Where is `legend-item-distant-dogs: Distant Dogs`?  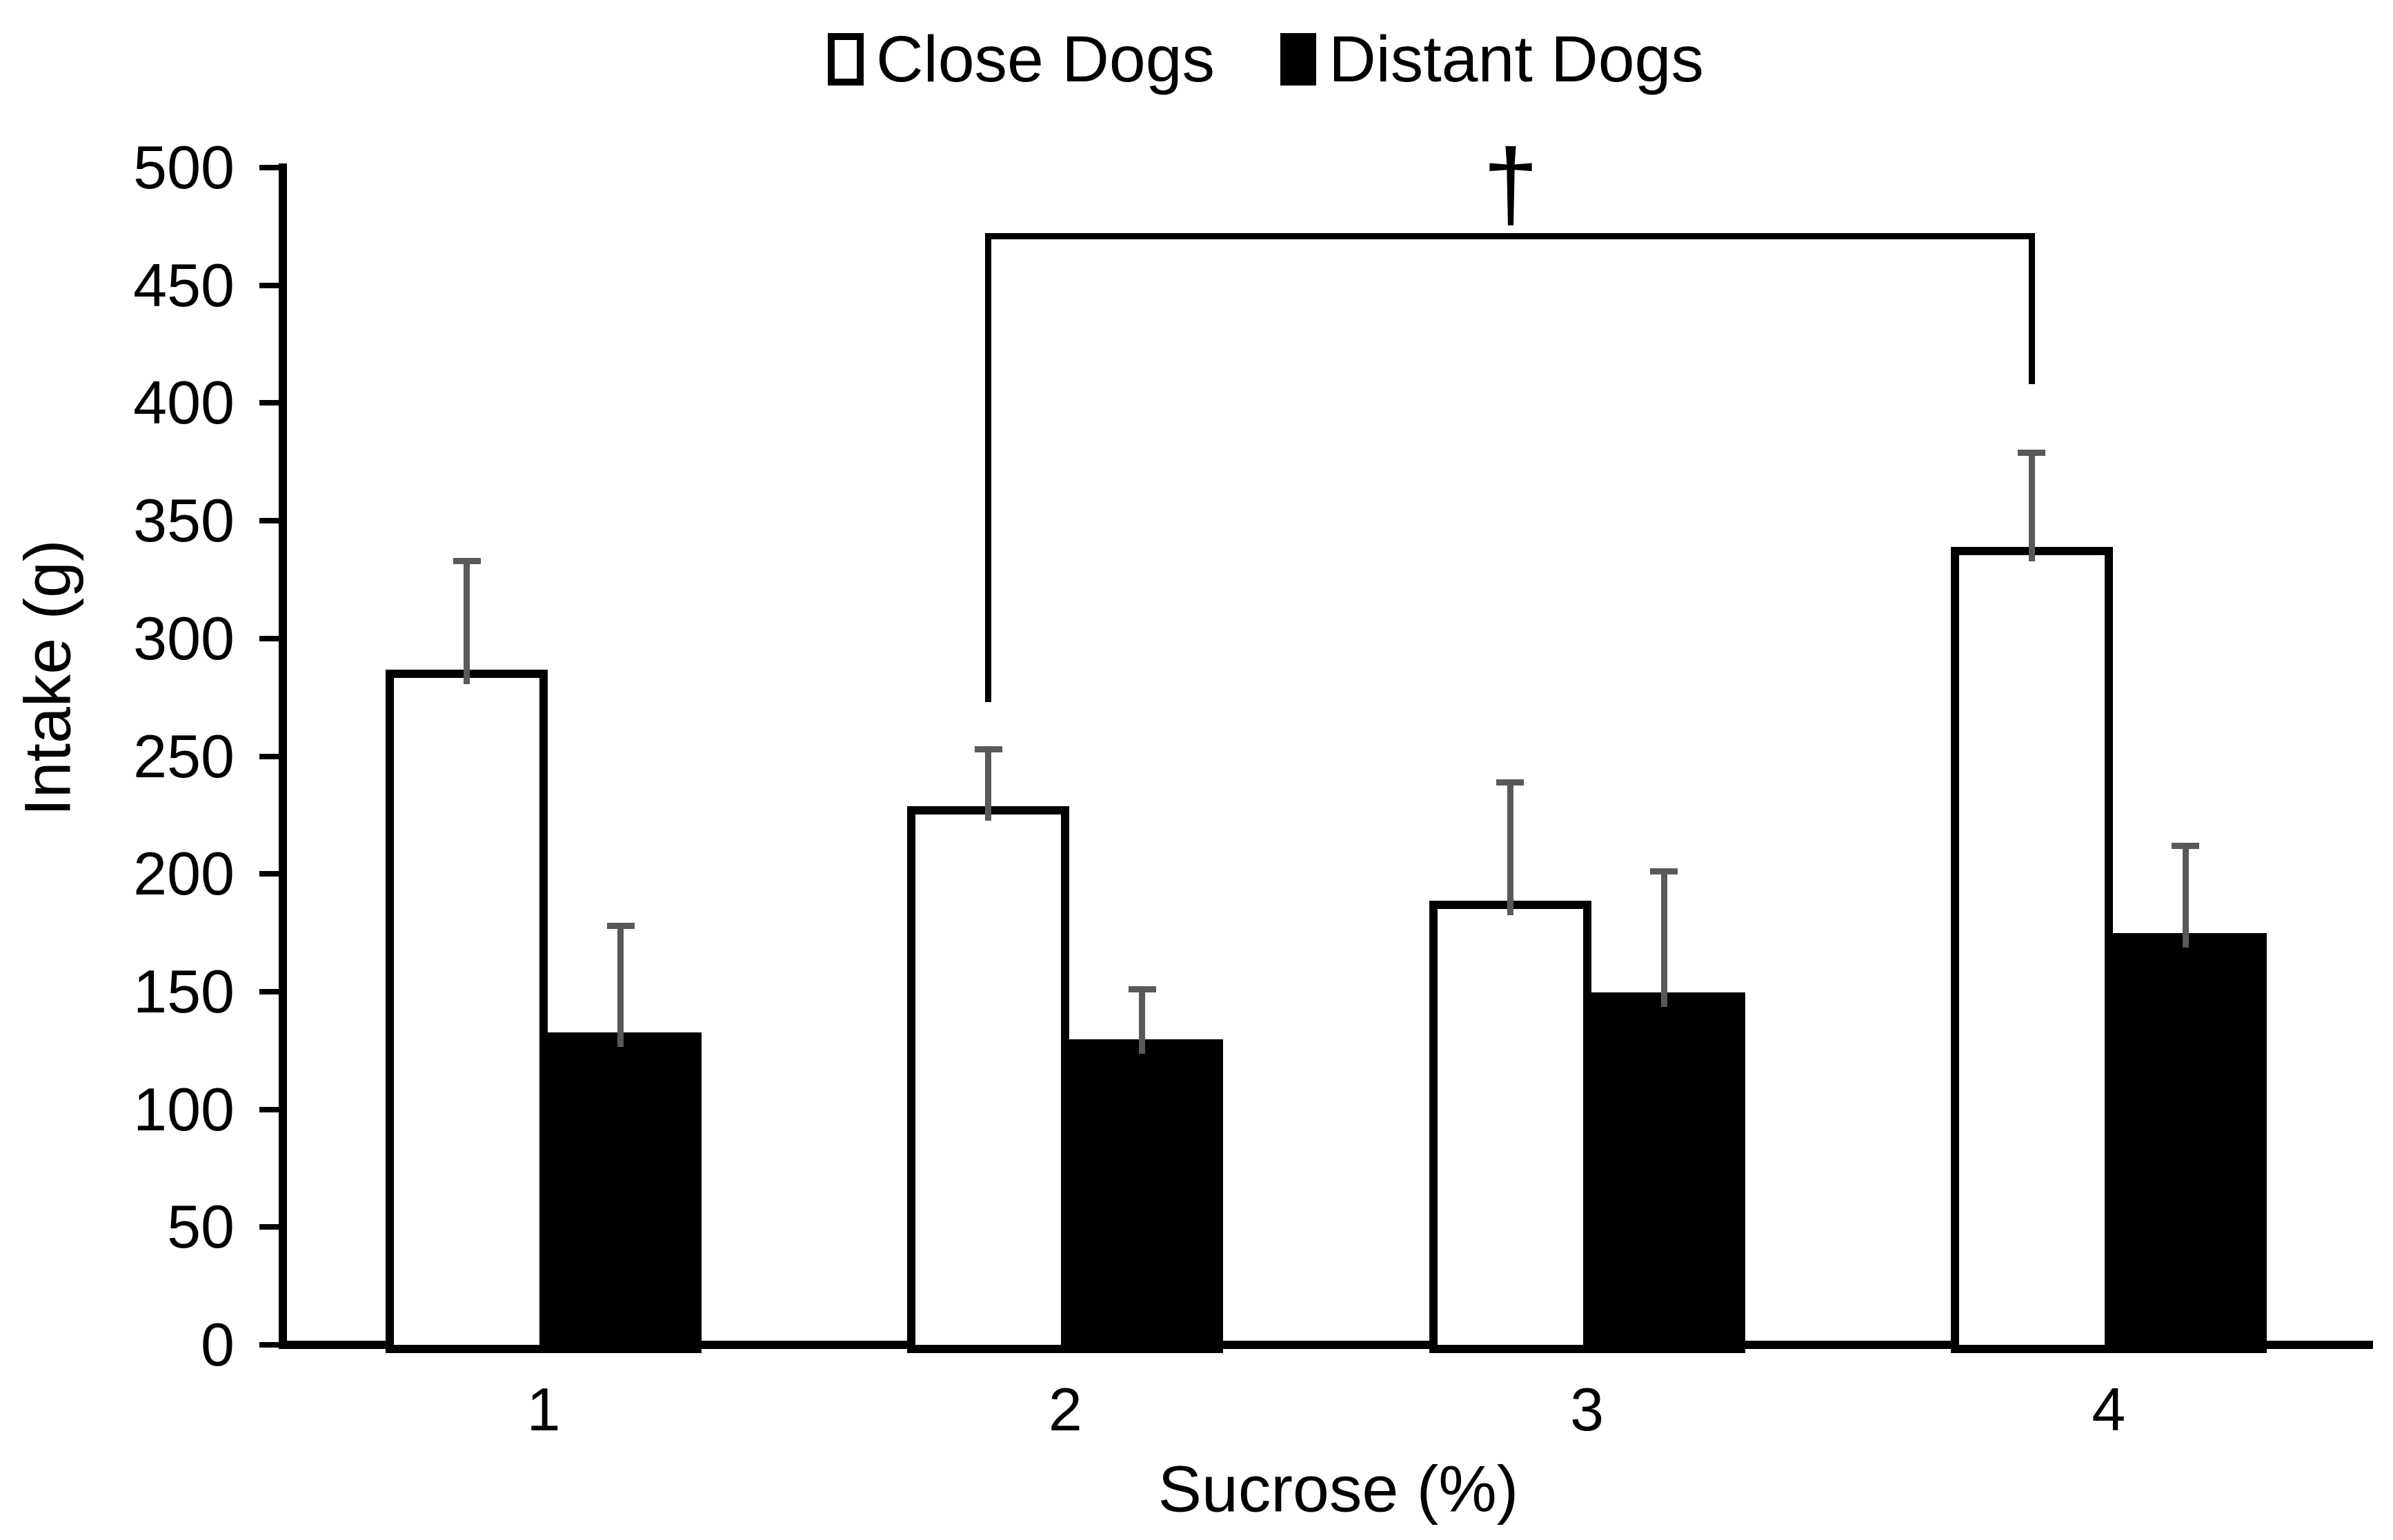 legend-item-distant-dogs: Distant Dogs is located at coordinates (1492, 59).